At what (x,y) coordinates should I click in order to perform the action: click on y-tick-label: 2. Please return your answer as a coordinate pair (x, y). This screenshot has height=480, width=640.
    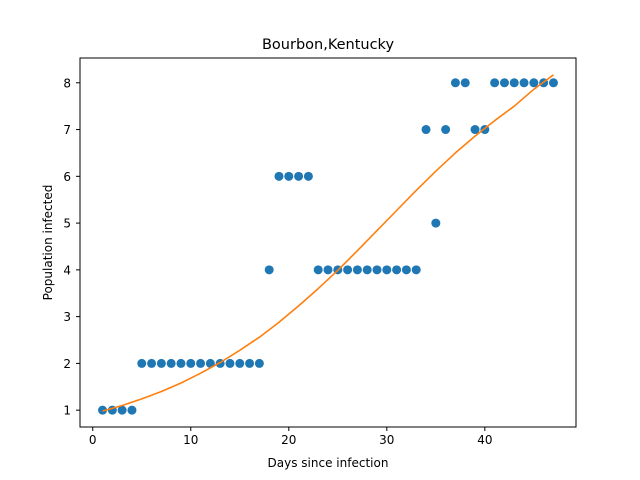
    Looking at the image, I should click on (67, 364).